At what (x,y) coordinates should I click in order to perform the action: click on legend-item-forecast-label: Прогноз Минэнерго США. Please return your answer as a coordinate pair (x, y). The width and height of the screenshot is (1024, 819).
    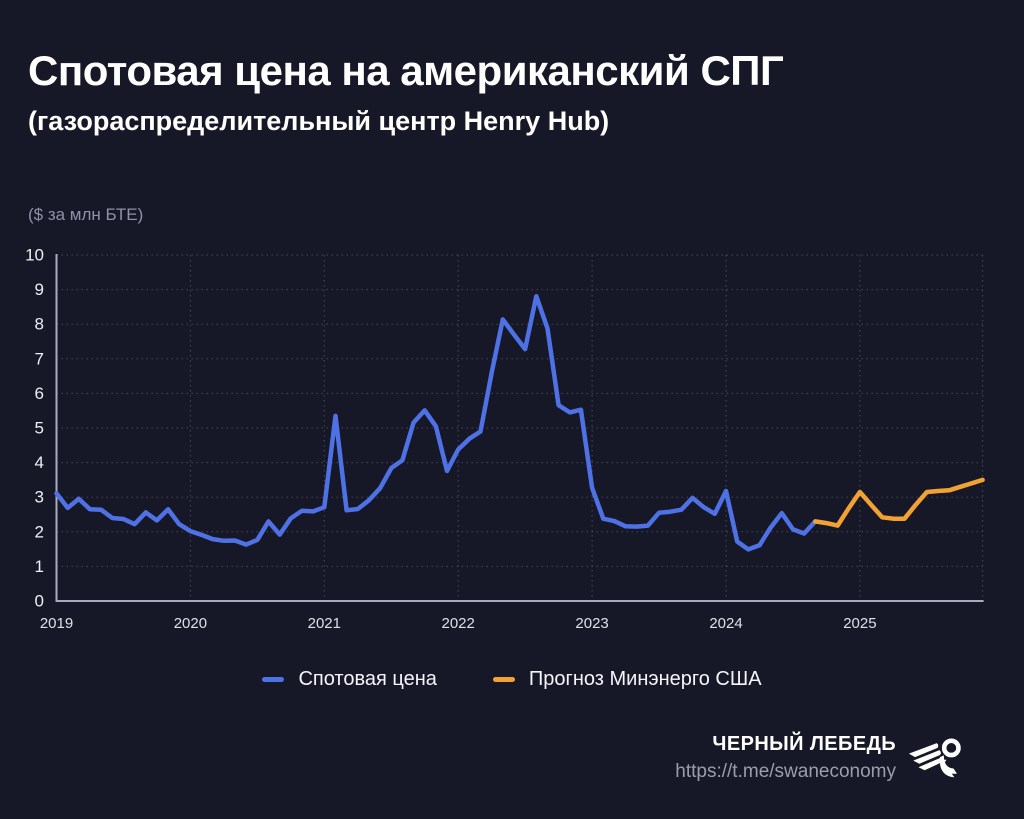
    Looking at the image, I should click on (645, 679).